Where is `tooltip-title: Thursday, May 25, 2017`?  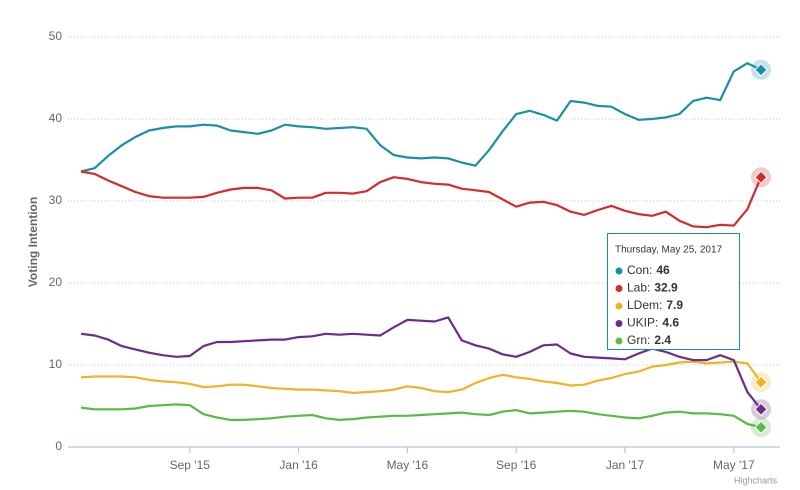 tooltip-title: Thursday, May 25, 2017 is located at coordinates (669, 250).